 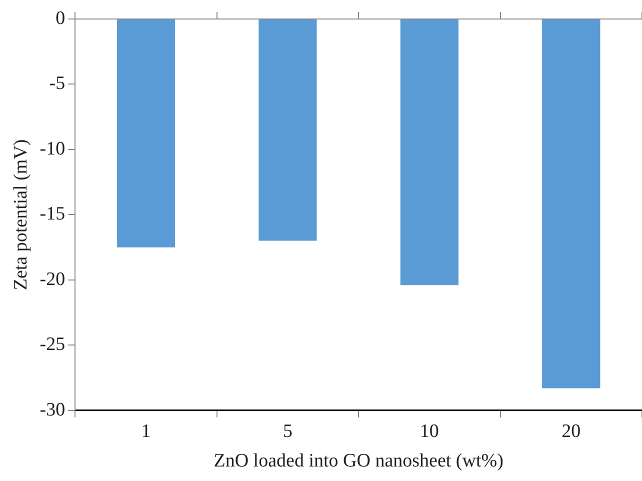 What do you see at coordinates (53, 409) in the screenshot?
I see `y-tick-label: -30` at bounding box center [53, 409].